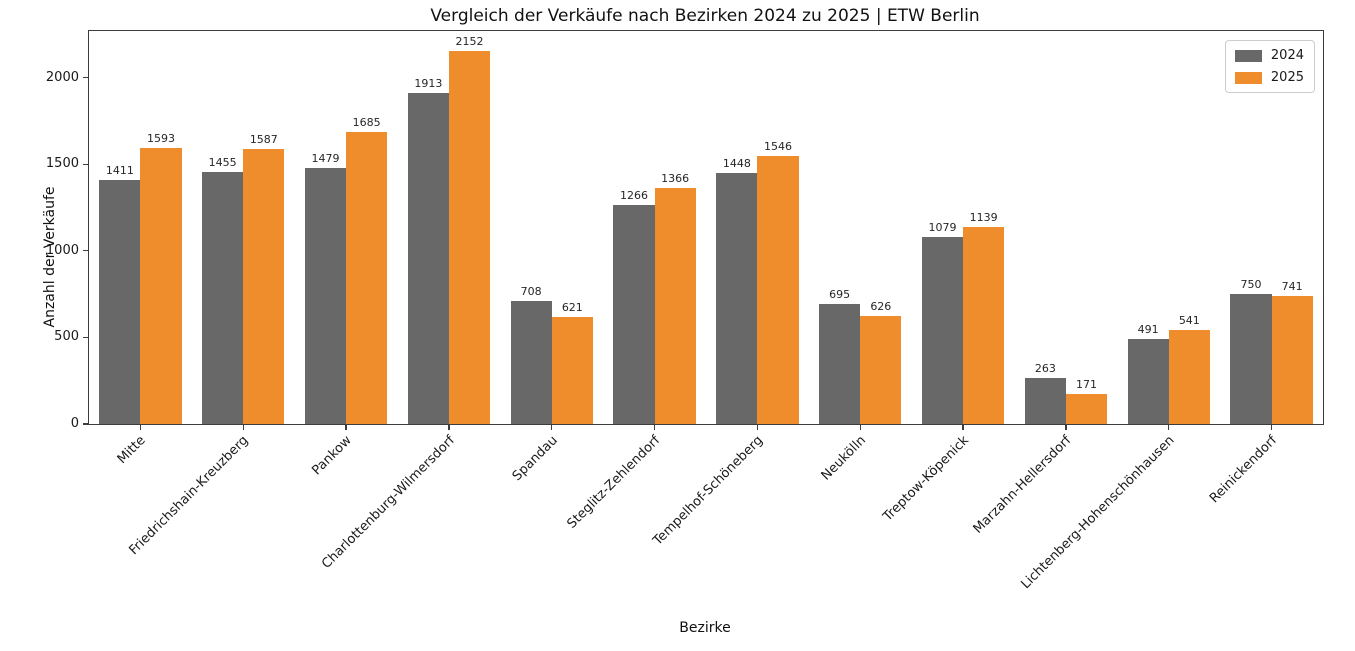 This screenshot has height=651, width=1355. What do you see at coordinates (634, 195) in the screenshot?
I see `bar-value-label: 1266` at bounding box center [634, 195].